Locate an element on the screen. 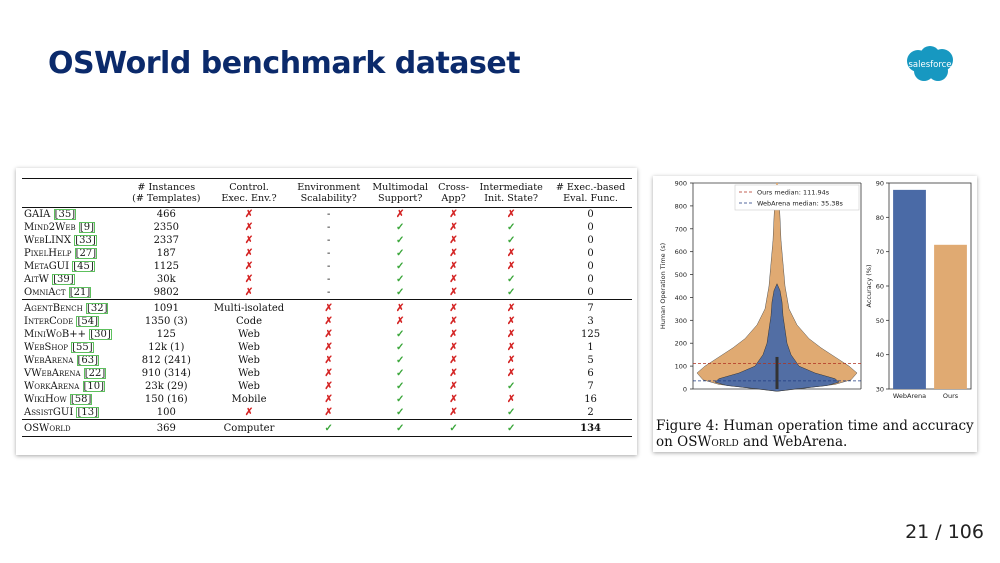 The image size is (1000, 563). citation-link: [54] is located at coordinates (87, 321).